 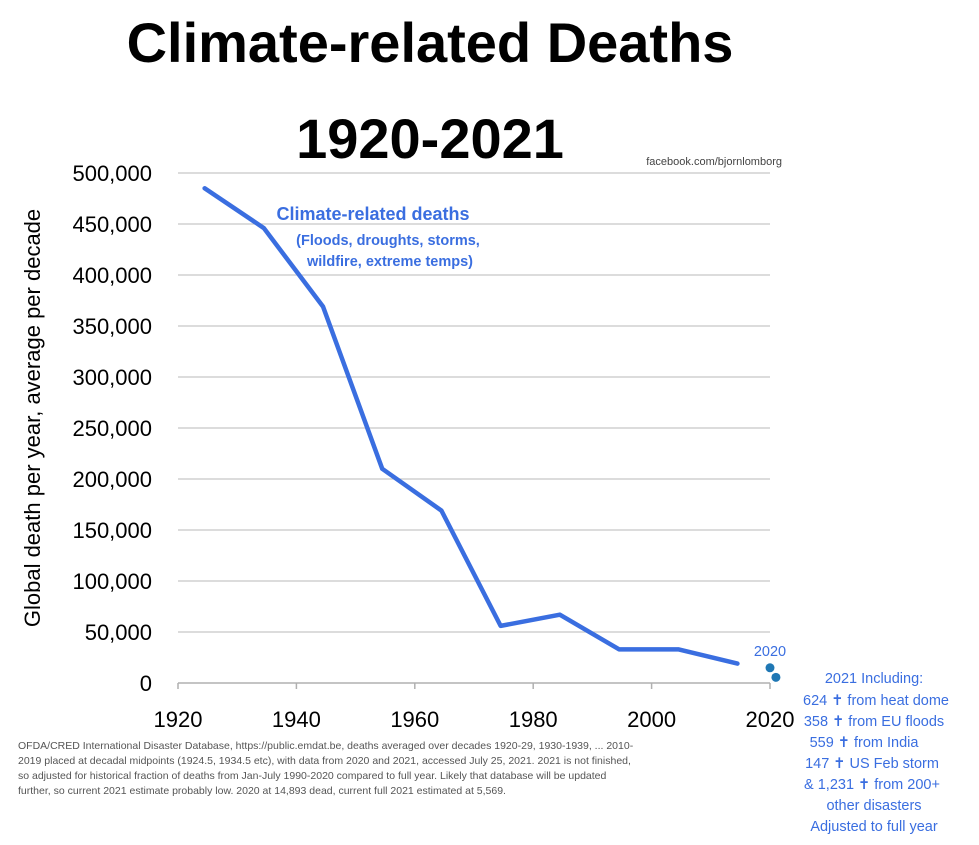 I want to click on points-layer, so click(x=773, y=672).